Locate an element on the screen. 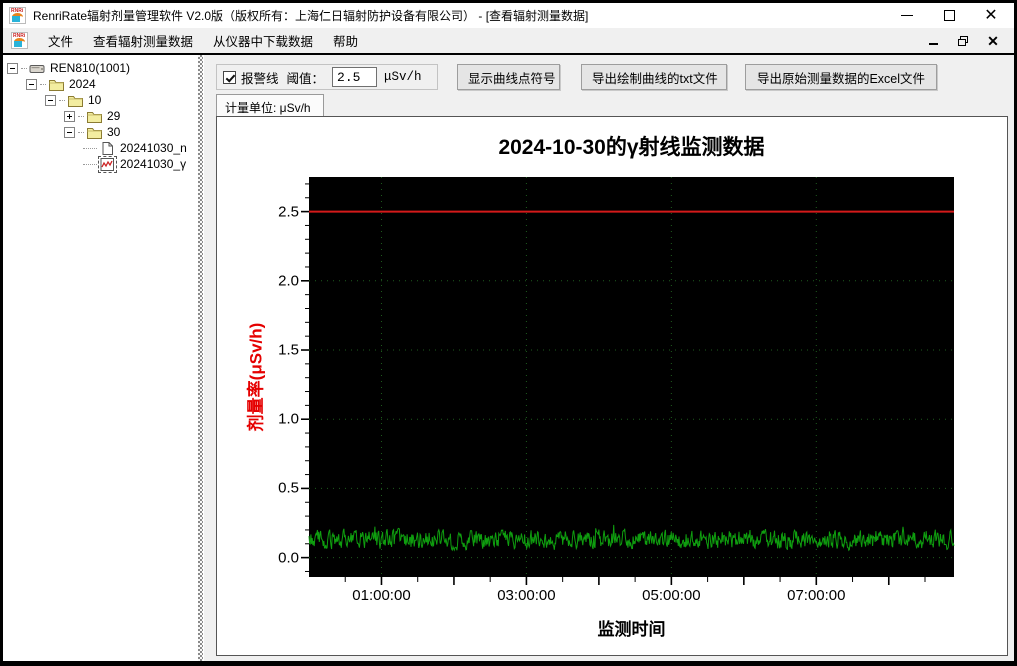  menu-item-view-data: 查看辐射测量数据 is located at coordinates (143, 42).